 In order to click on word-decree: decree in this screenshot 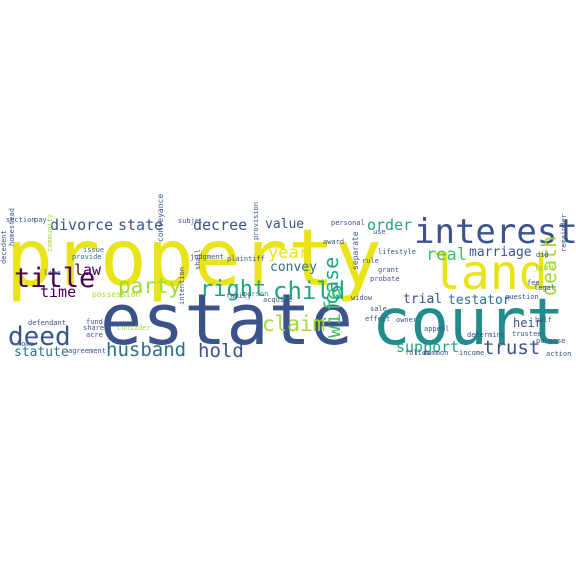, I will do `click(220, 225)`.